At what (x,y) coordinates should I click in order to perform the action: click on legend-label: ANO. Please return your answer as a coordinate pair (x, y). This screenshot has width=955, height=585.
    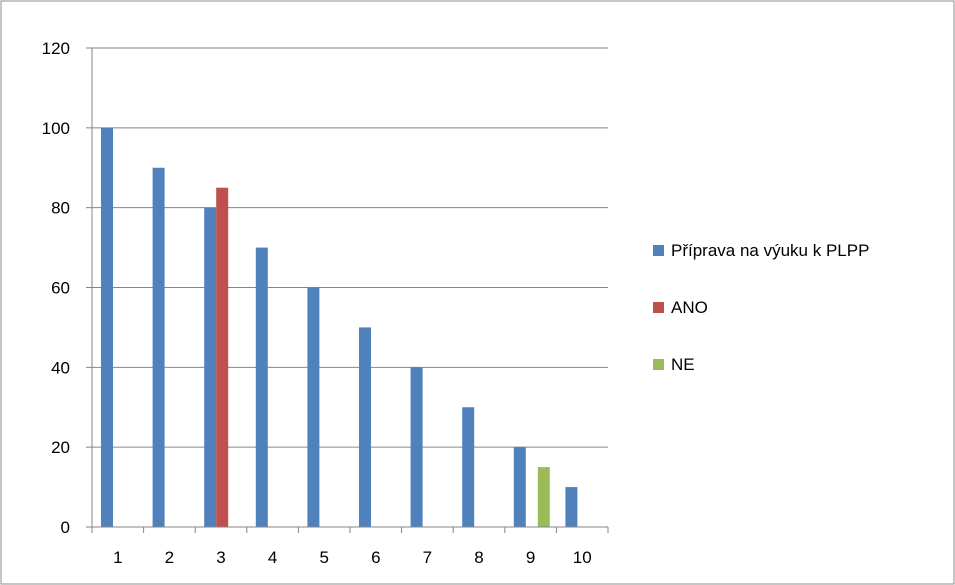
    Looking at the image, I should click on (689, 307).